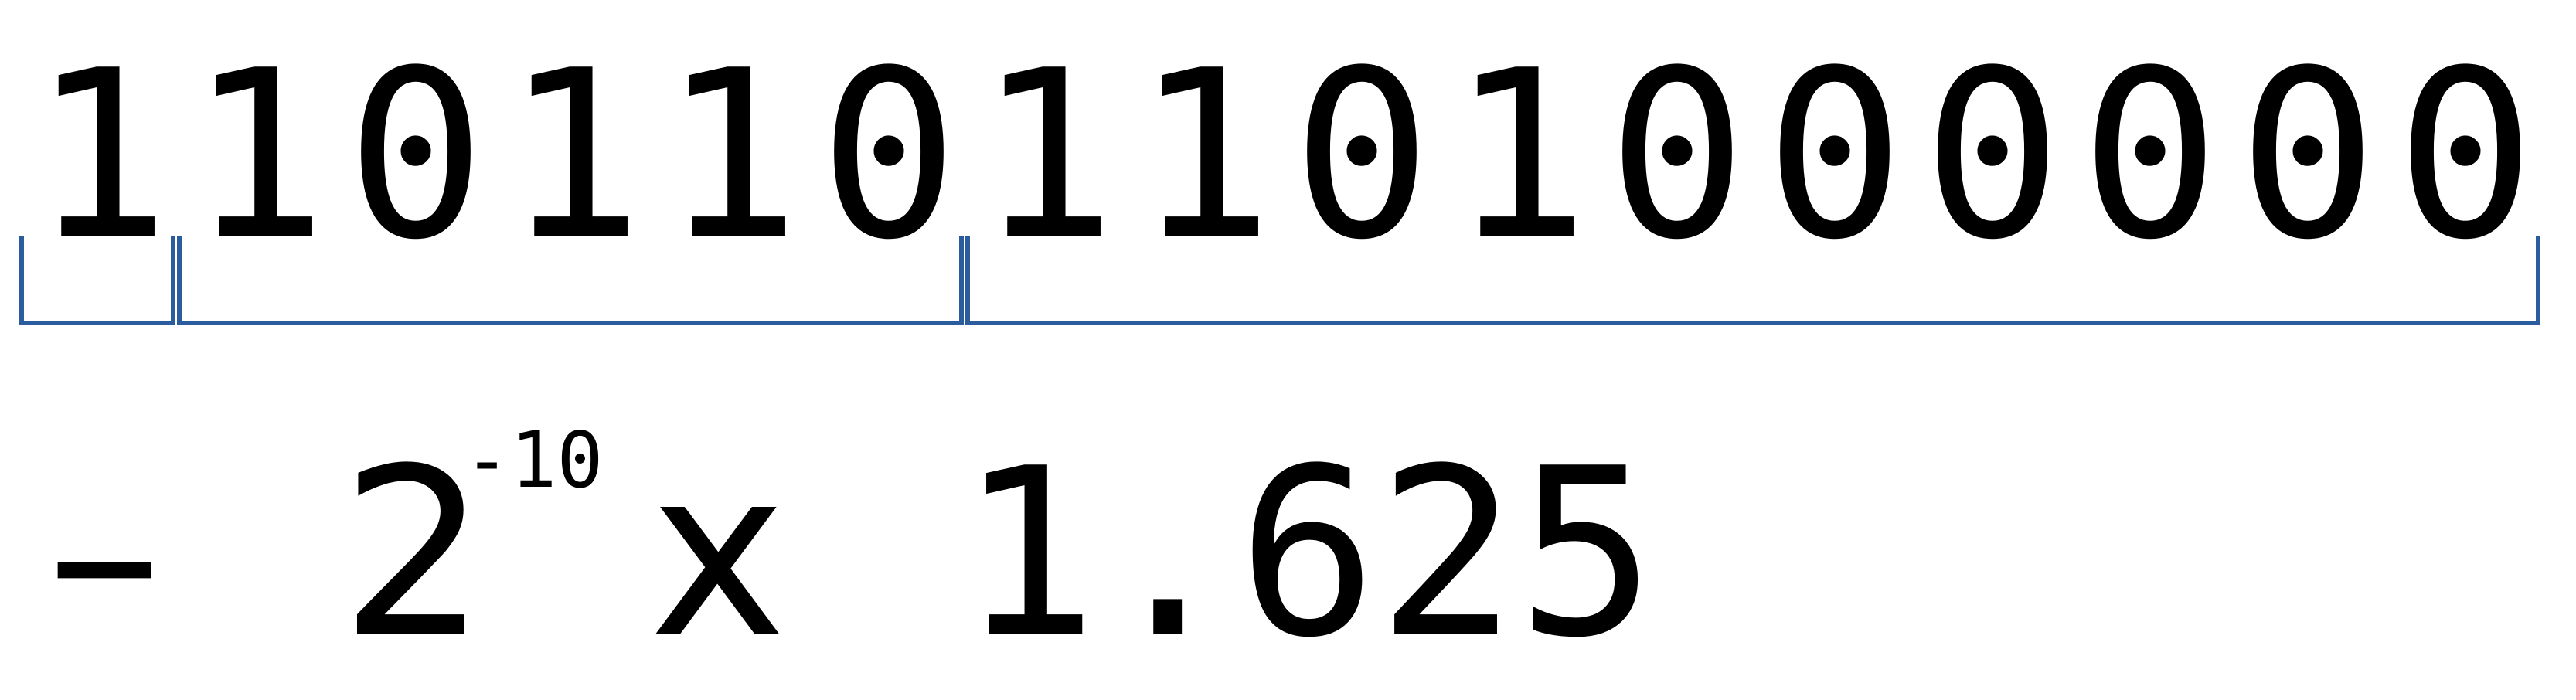 Image resolution: width=2576 pixels, height=700 pixels. What do you see at coordinates (1753, 280) in the screenshot?
I see `mantissa-bracket` at bounding box center [1753, 280].